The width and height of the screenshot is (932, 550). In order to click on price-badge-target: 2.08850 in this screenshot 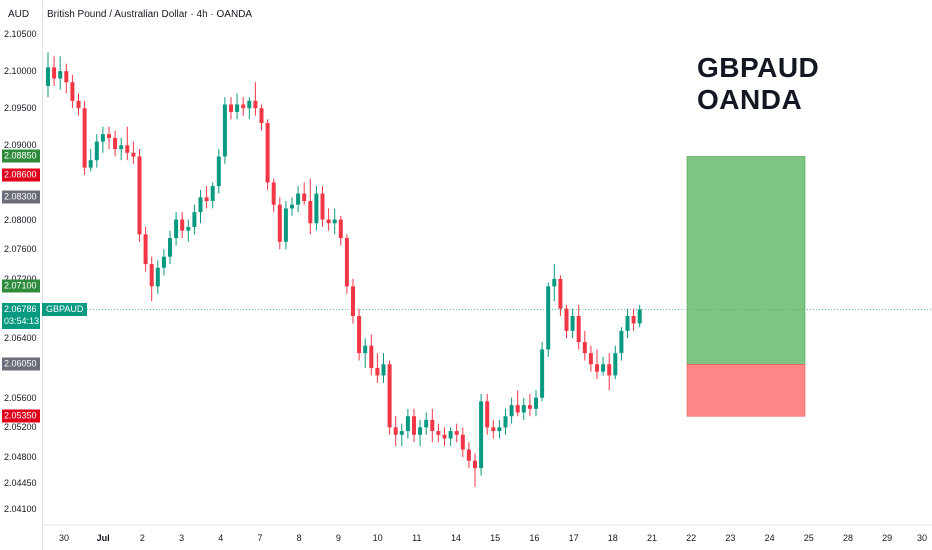, I will do `click(21, 156)`.